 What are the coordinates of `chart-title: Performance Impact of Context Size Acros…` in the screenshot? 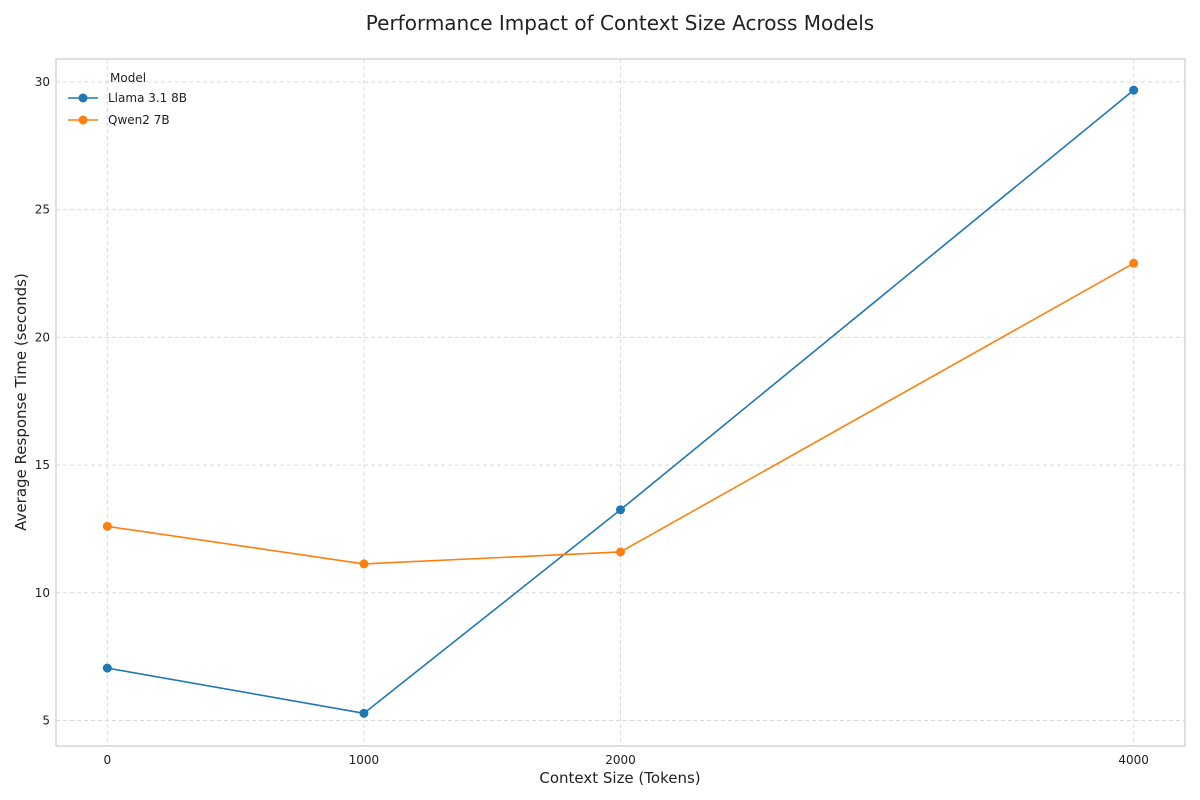 It's located at (620, 23).